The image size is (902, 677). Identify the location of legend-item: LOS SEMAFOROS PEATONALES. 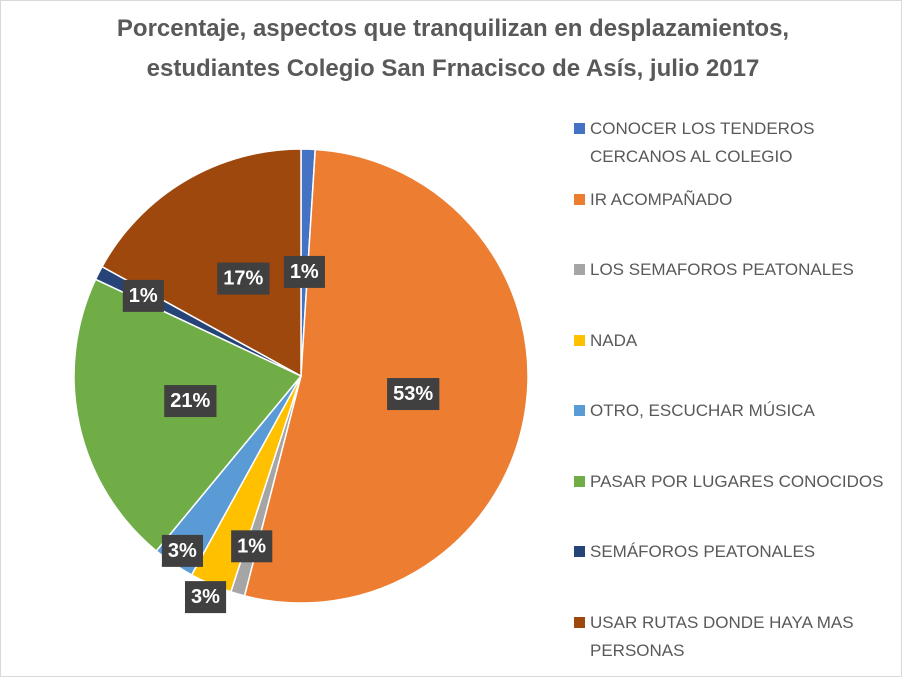
(732, 270).